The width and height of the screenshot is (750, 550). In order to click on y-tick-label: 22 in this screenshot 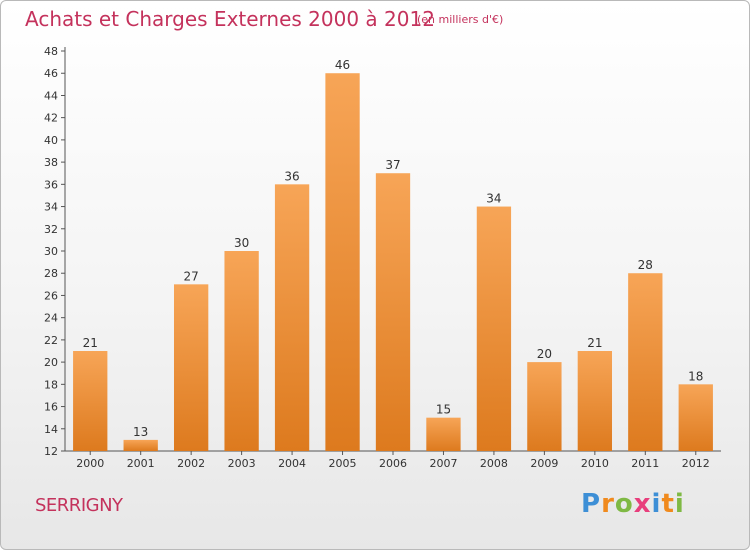, I will do `click(51, 340)`.